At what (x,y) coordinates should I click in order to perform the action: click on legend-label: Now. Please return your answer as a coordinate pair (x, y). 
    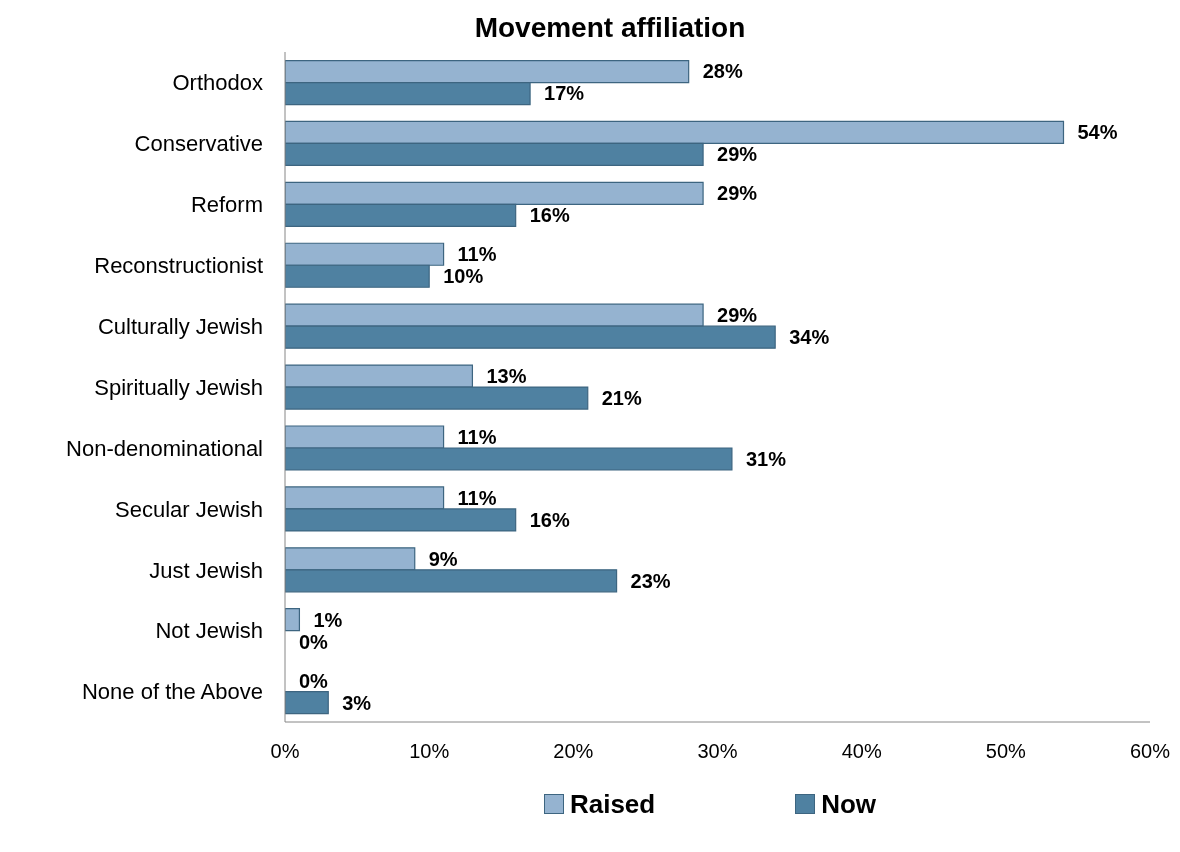
    Looking at the image, I should click on (849, 804).